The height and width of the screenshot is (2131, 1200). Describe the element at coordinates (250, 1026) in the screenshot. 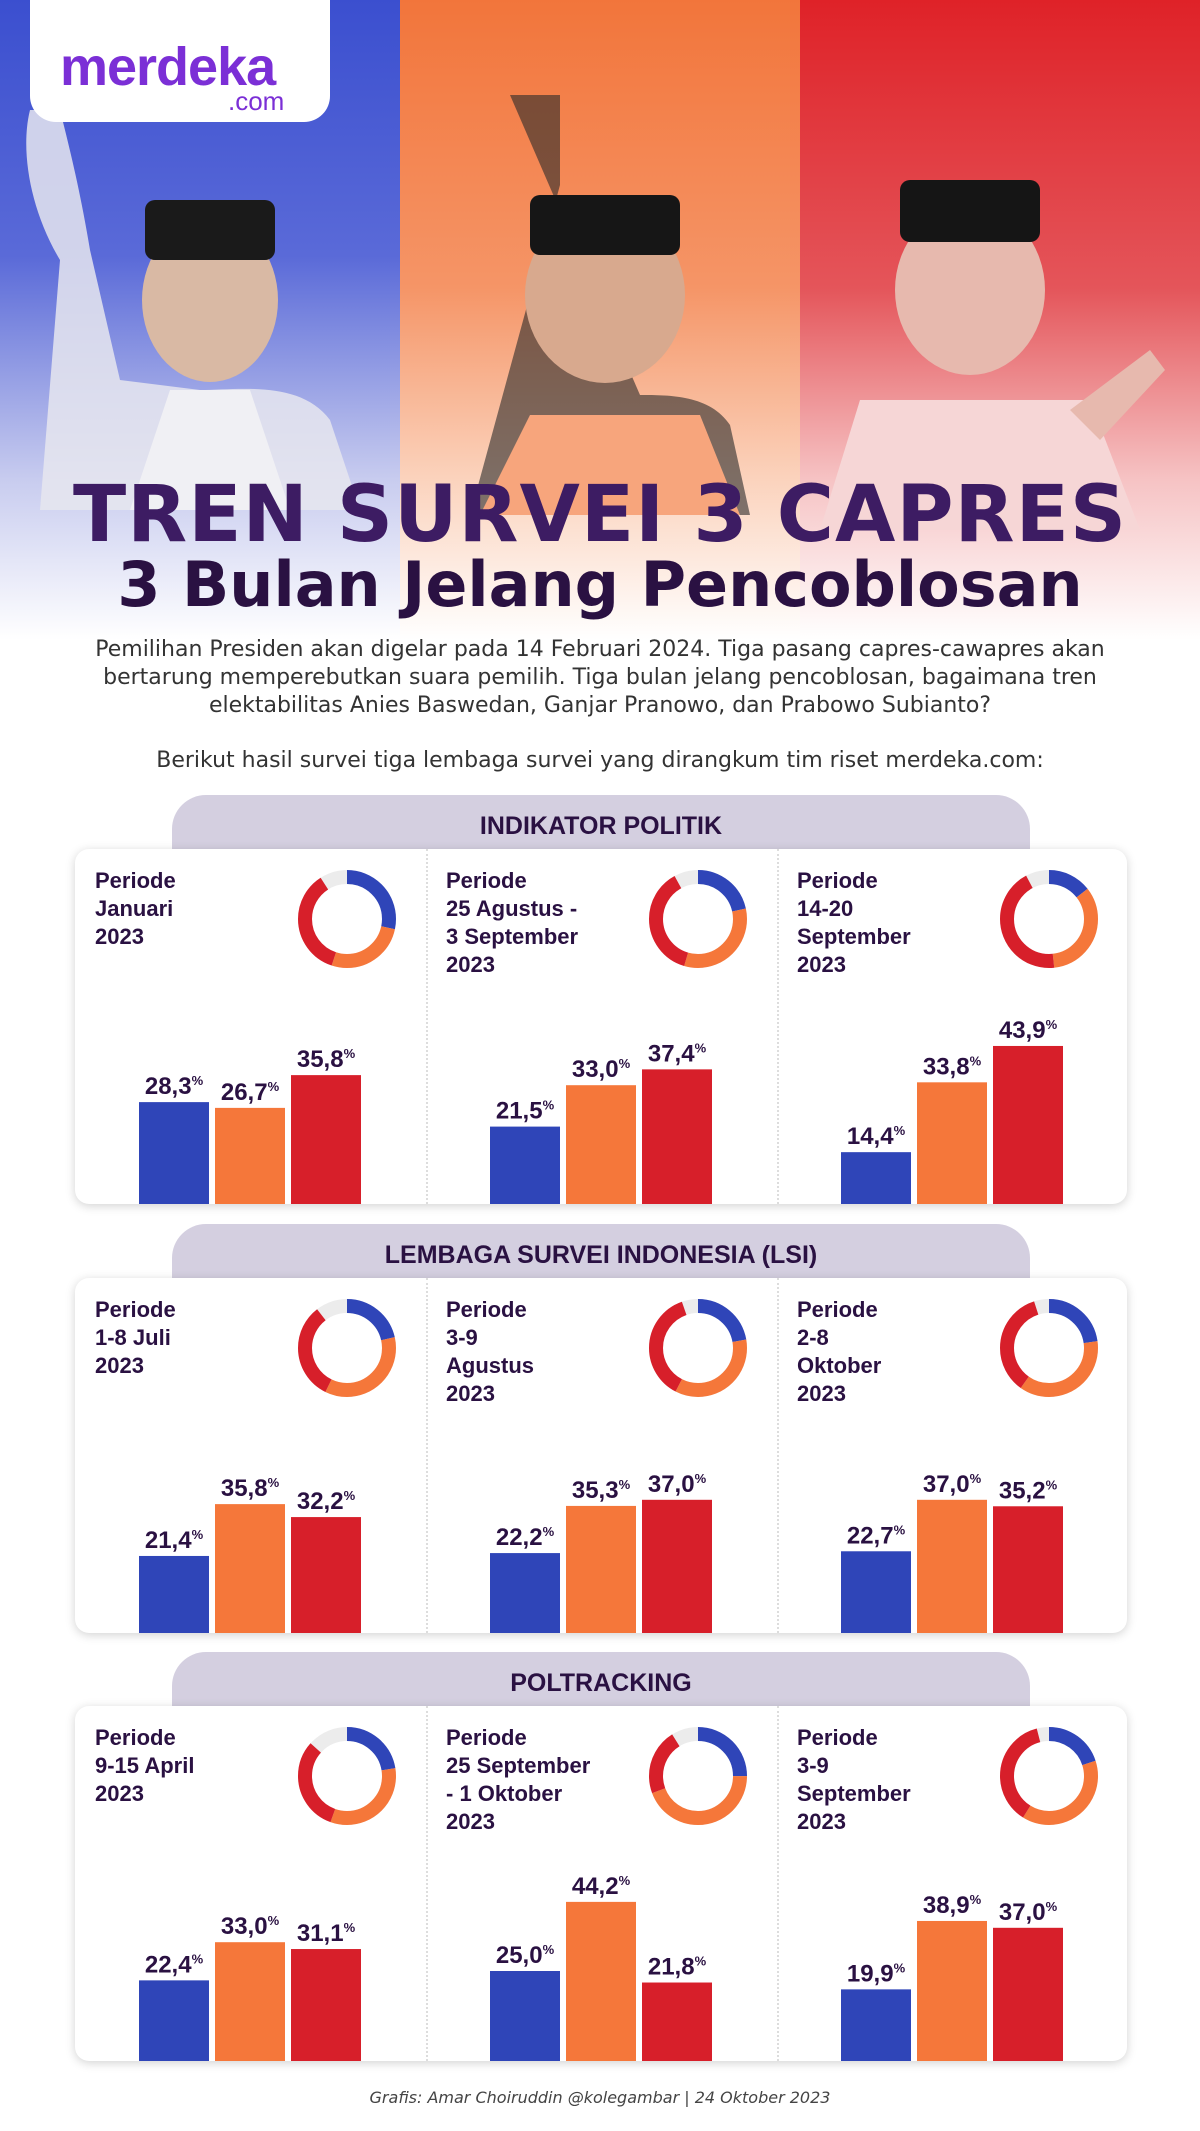

I see `survey-panel: Periode Januari 2023 28,3% 26,7% 35,8%` at that location.